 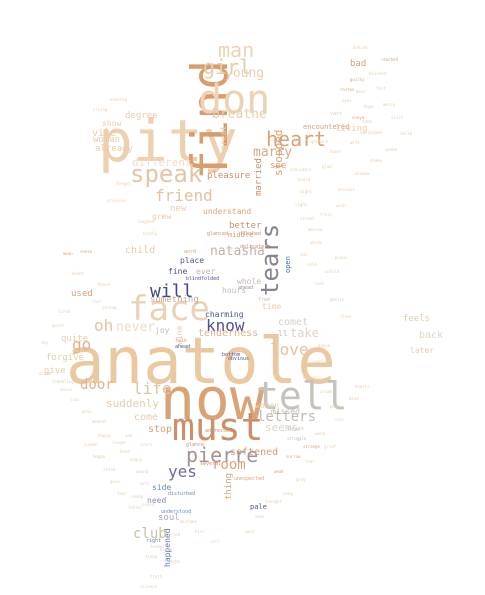 I want to click on cloud-word: sonya, so click(x=358, y=117).